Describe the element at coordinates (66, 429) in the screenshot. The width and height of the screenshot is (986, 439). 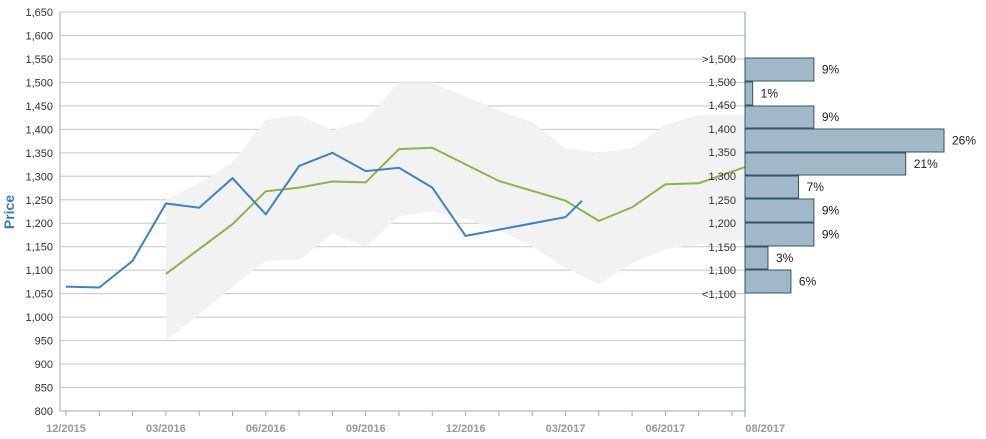
I see `x-tick-label: 12/2015` at that location.